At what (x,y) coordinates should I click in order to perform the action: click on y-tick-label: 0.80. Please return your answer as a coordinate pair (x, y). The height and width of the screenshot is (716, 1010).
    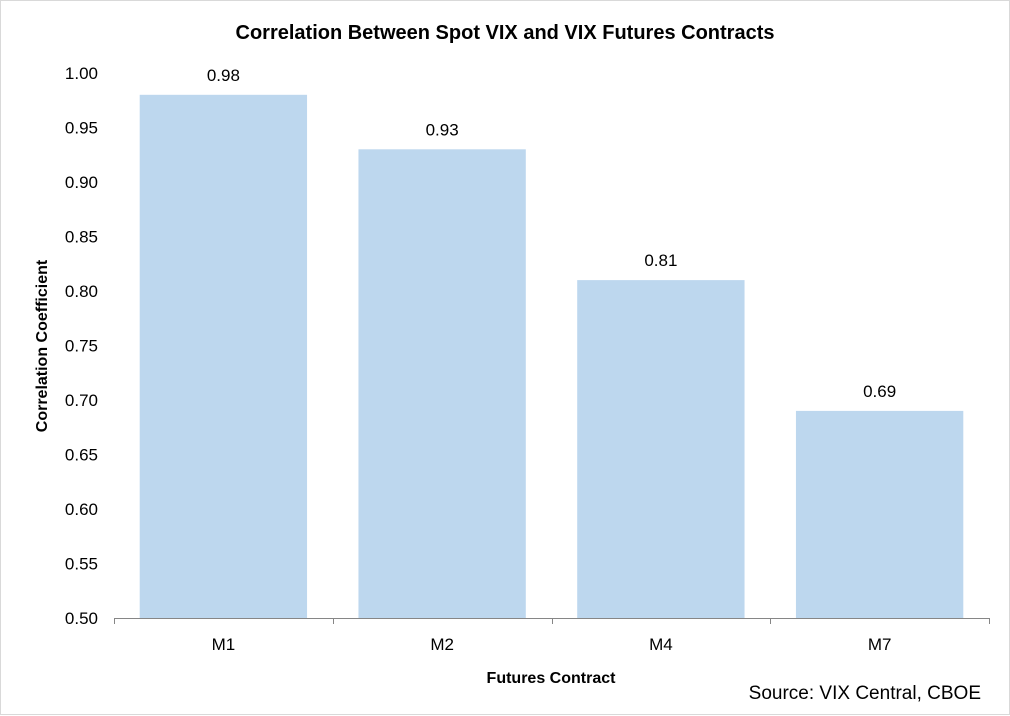
    Looking at the image, I should click on (81, 291).